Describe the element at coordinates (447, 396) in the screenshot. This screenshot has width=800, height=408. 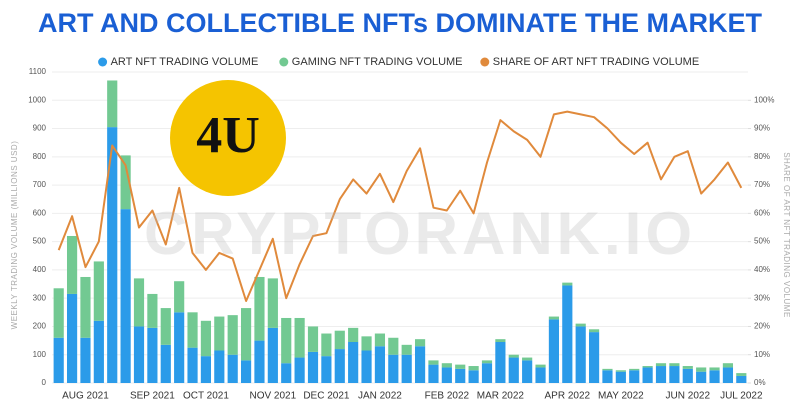
I see `x-tick-label: FEB 2022` at that location.